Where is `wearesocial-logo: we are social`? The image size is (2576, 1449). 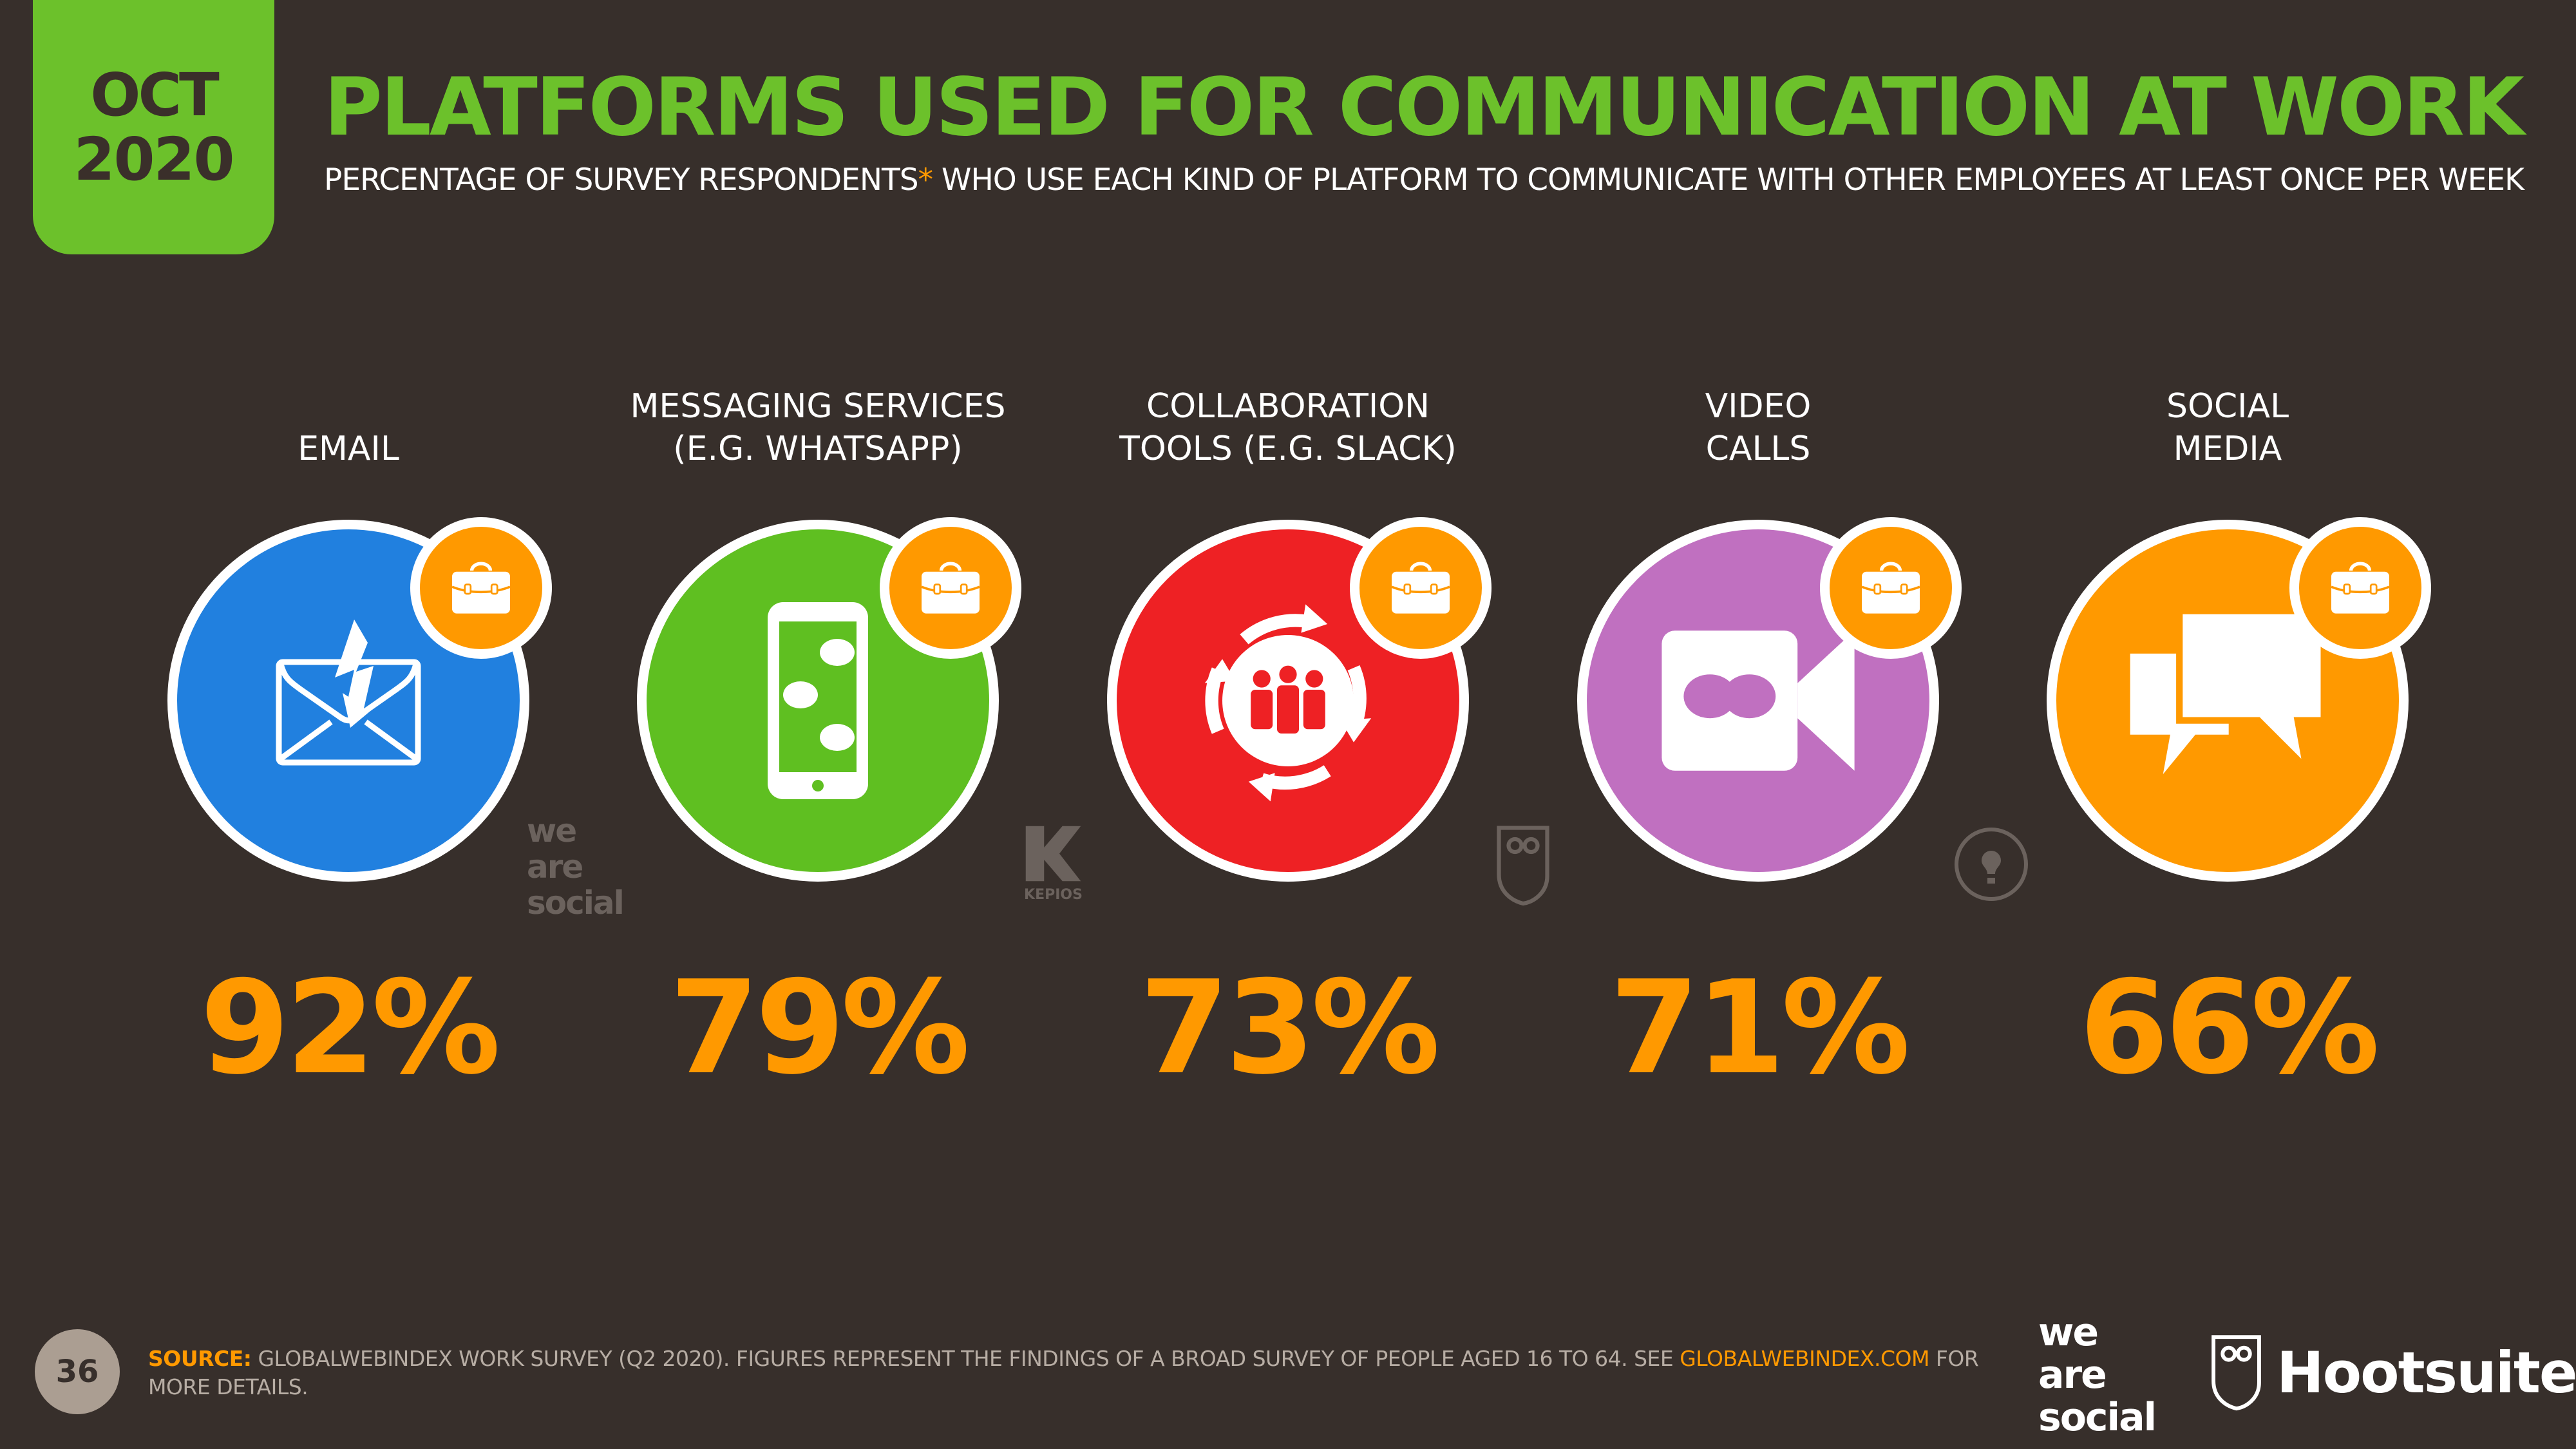 wearesocial-logo: we are social is located at coordinates (2097, 1375).